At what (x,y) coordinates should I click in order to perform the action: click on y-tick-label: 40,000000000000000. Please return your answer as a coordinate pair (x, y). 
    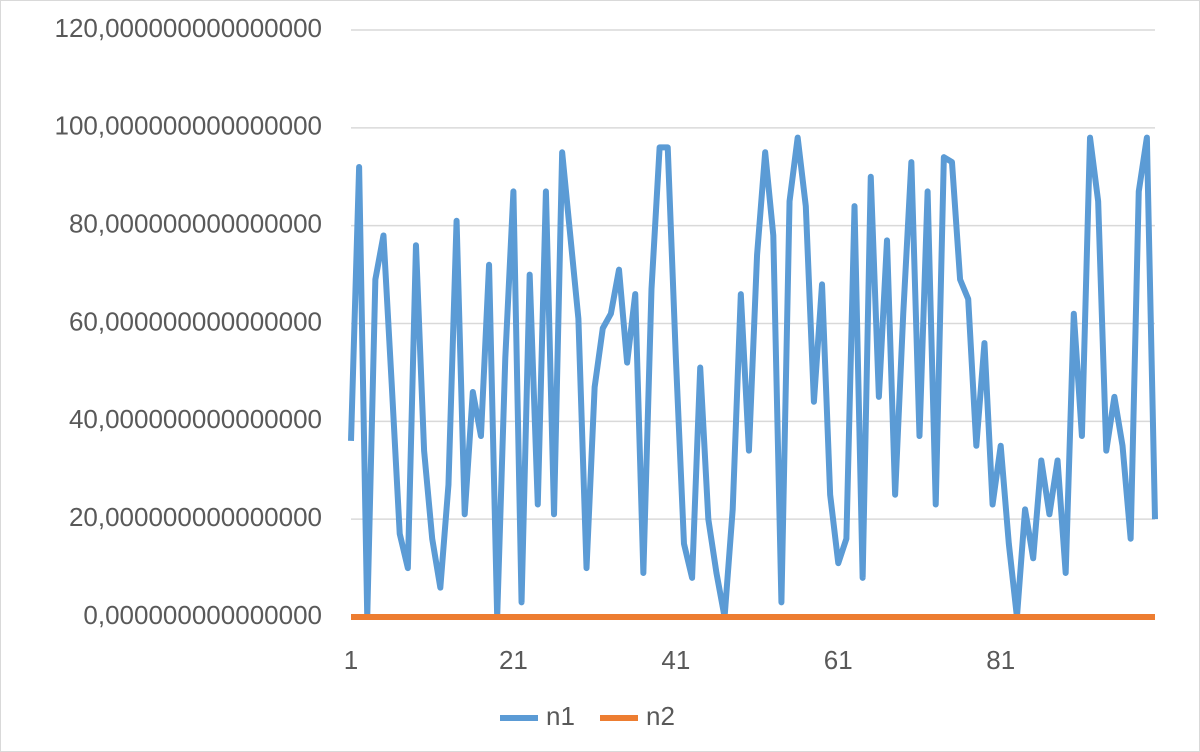
    Looking at the image, I should click on (195, 419).